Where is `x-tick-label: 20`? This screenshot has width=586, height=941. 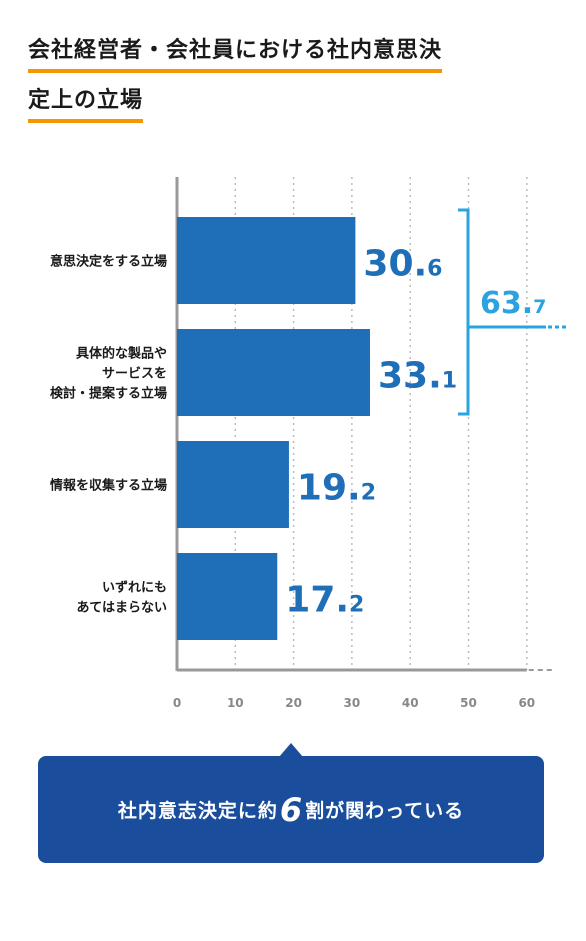 x-tick-label: 20 is located at coordinates (293, 703).